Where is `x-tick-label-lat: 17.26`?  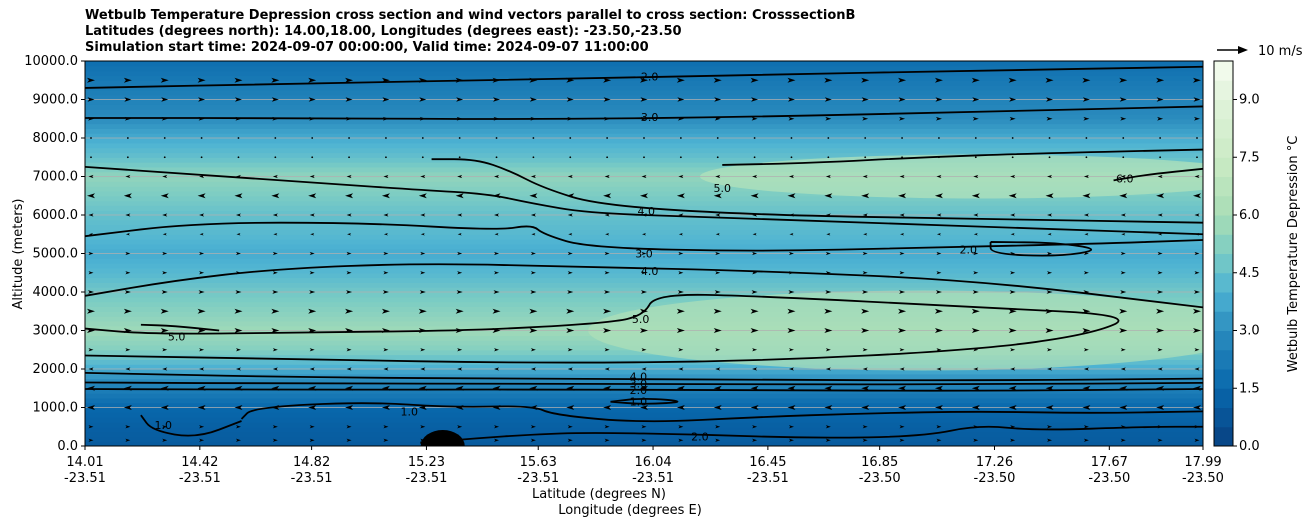
x-tick-label-lat: 17.26 is located at coordinates (994, 462).